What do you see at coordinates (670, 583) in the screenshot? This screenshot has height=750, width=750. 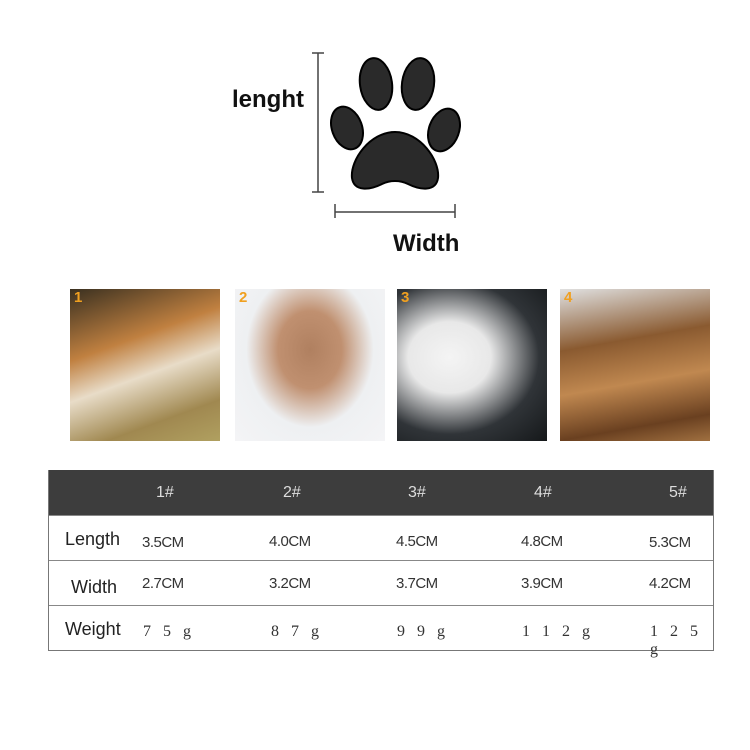 I see `cell: 4.2CM` at bounding box center [670, 583].